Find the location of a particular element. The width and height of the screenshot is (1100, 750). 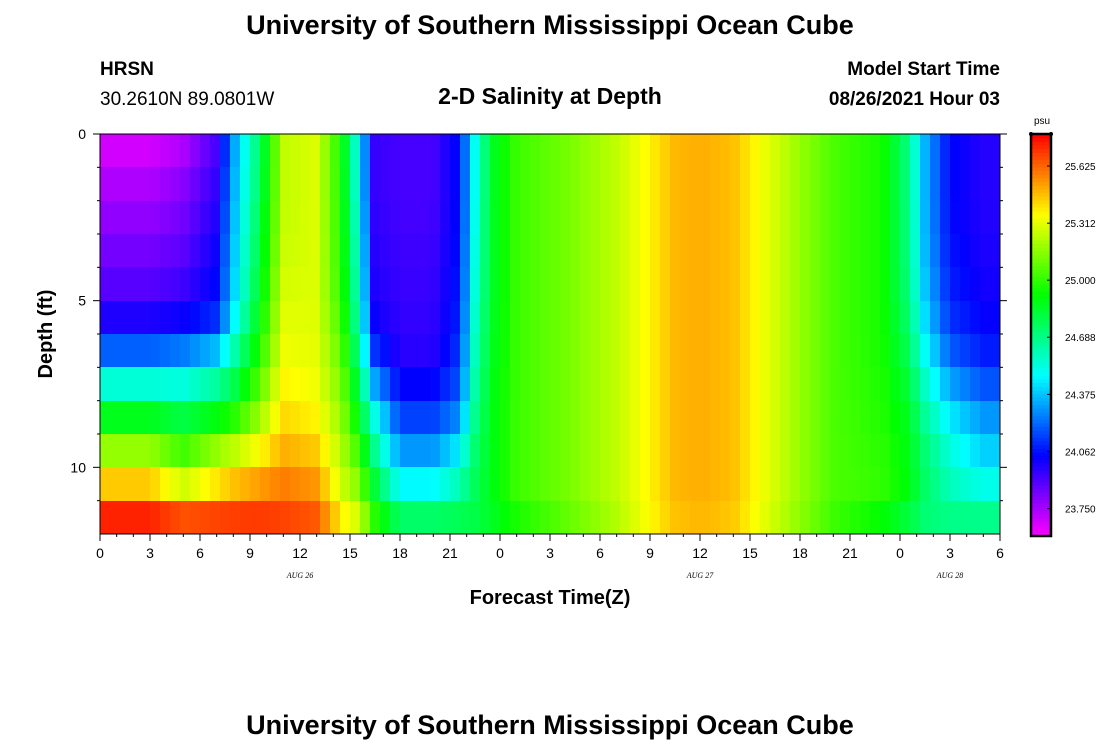

x-tick-label: 6 is located at coordinates (1000, 553).